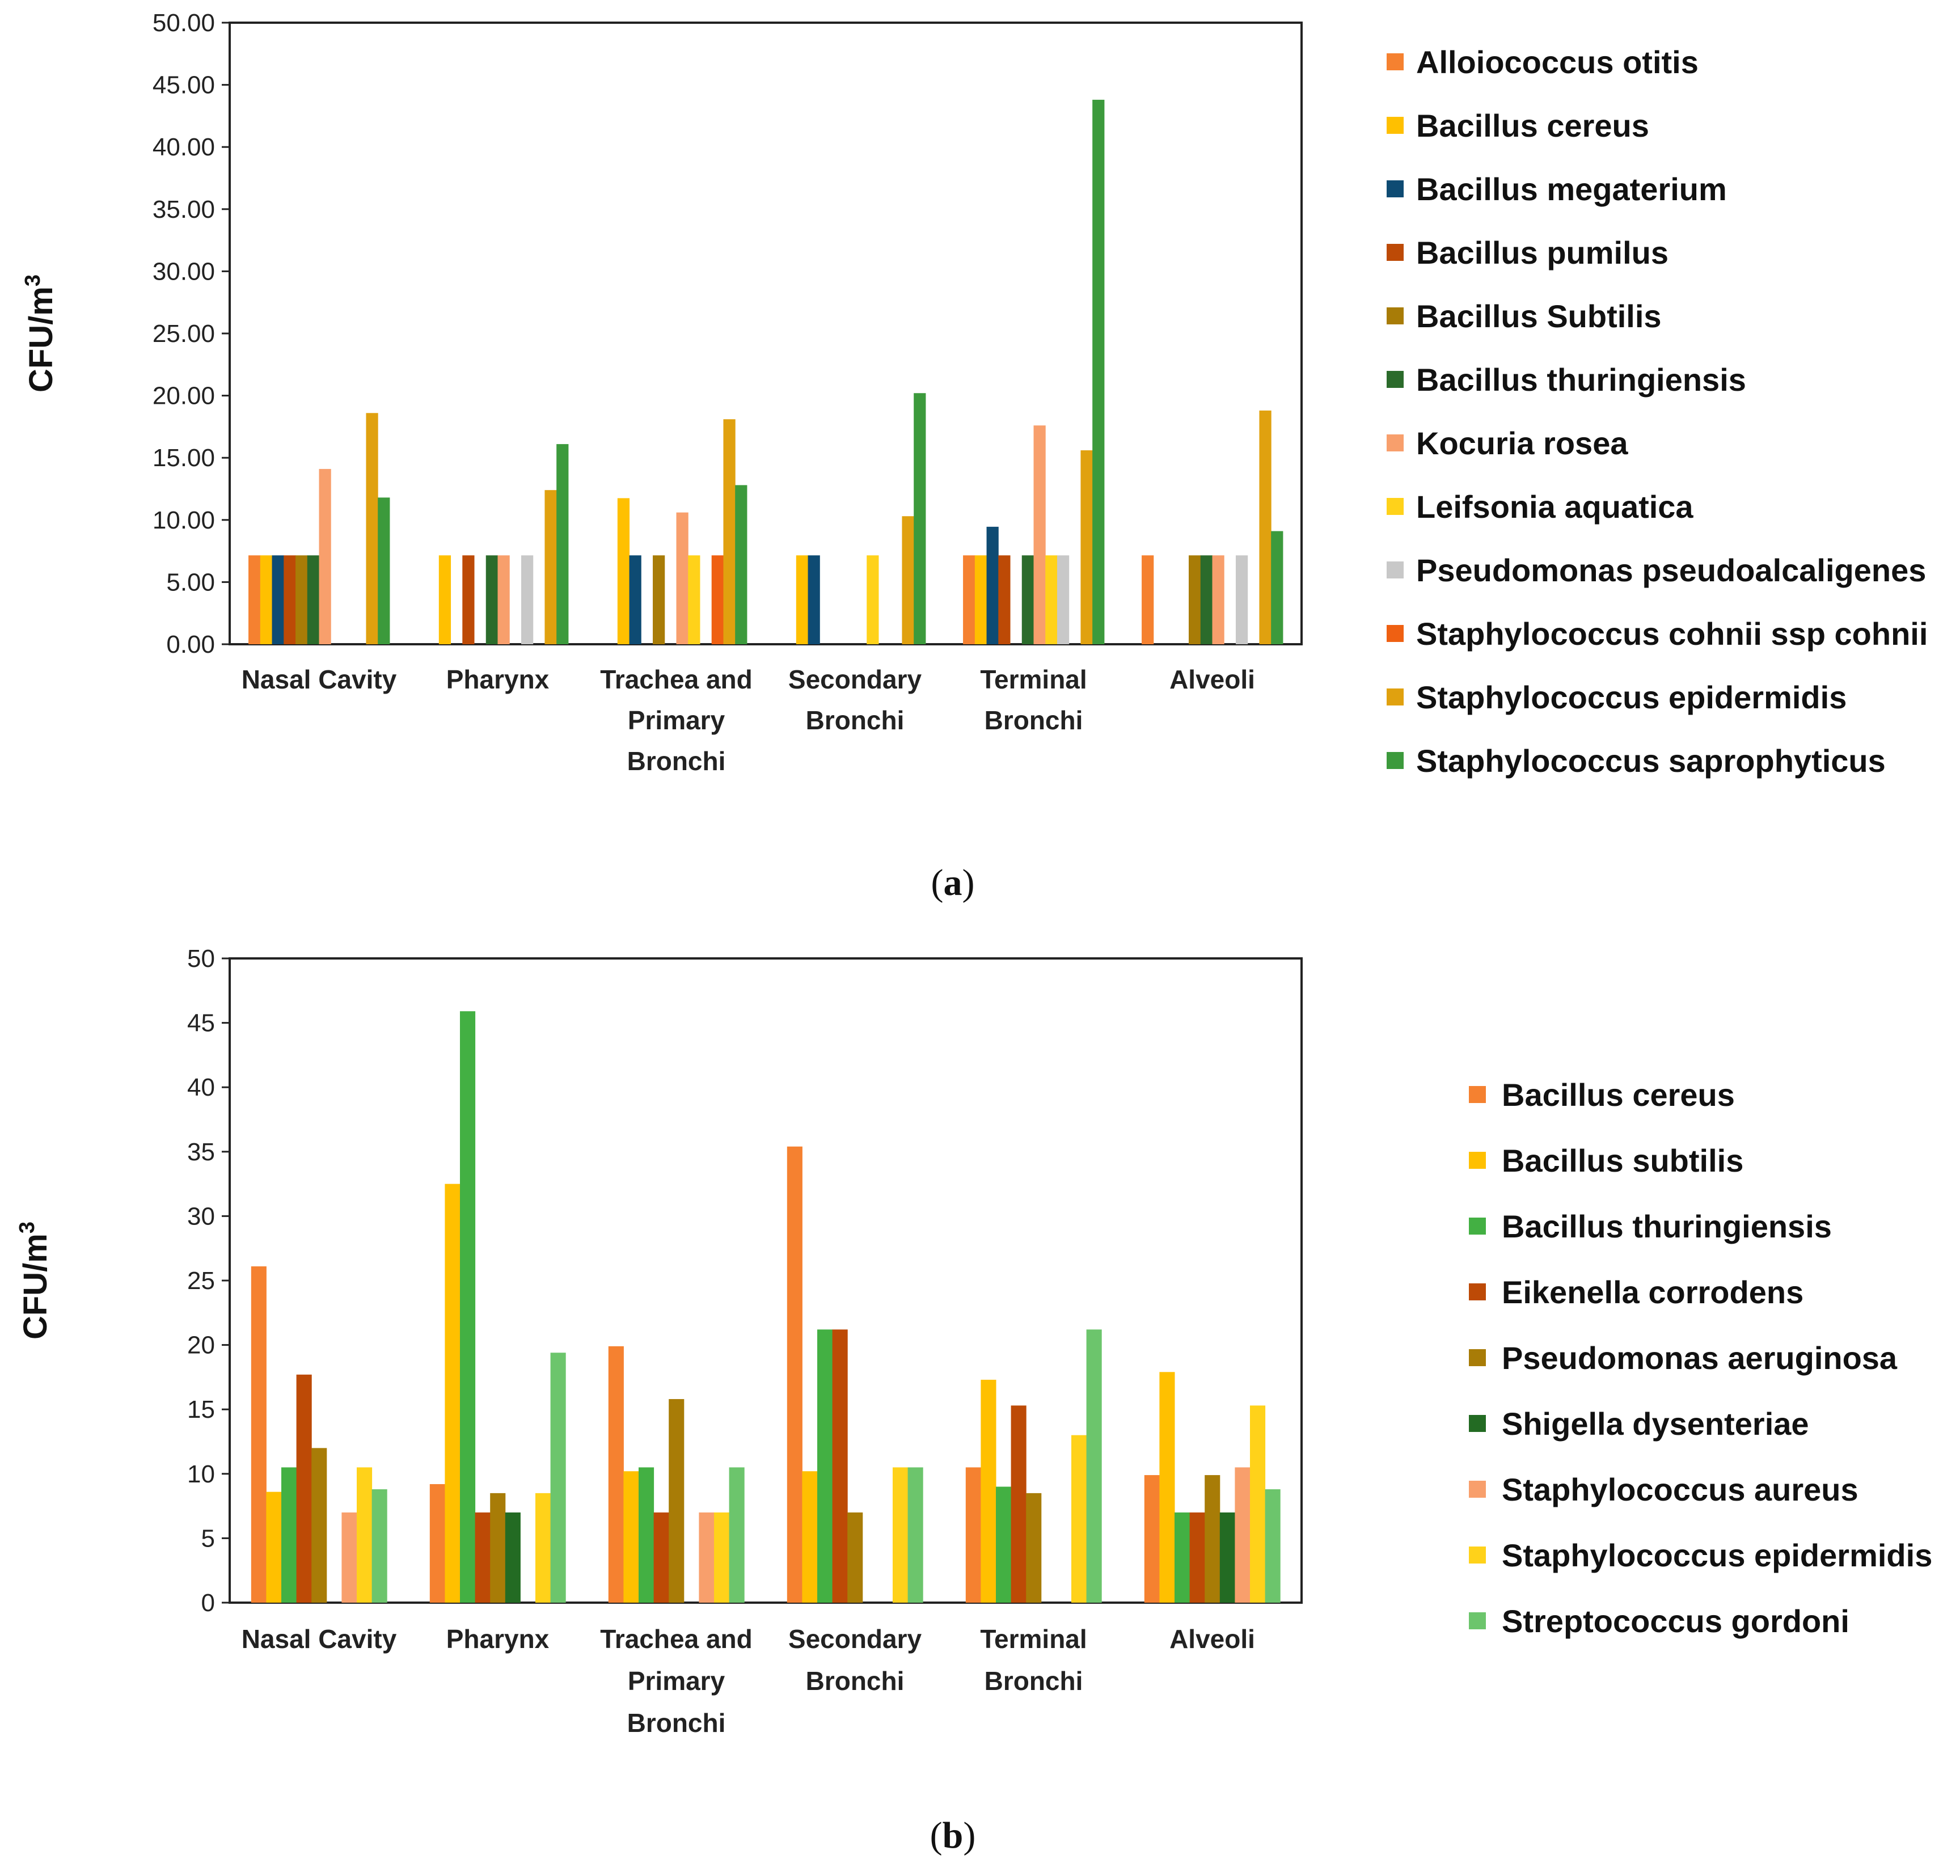  What do you see at coordinates (1652, 1292) in the screenshot?
I see `chart-b-legend-label: Eikenella corrodens` at bounding box center [1652, 1292].